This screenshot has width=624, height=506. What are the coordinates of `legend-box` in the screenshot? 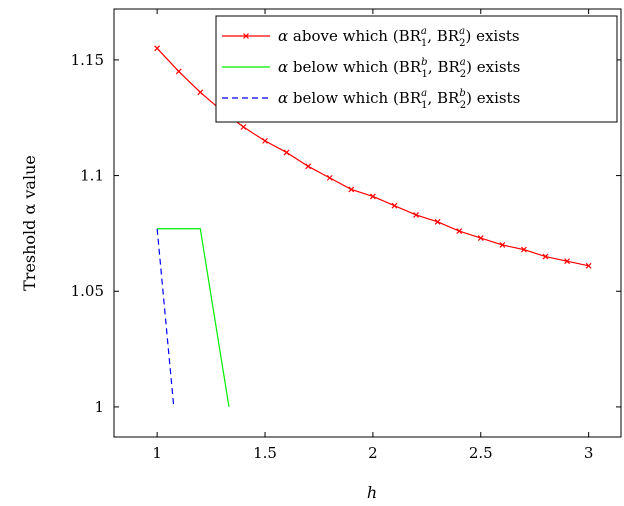 It's located at (416, 69).